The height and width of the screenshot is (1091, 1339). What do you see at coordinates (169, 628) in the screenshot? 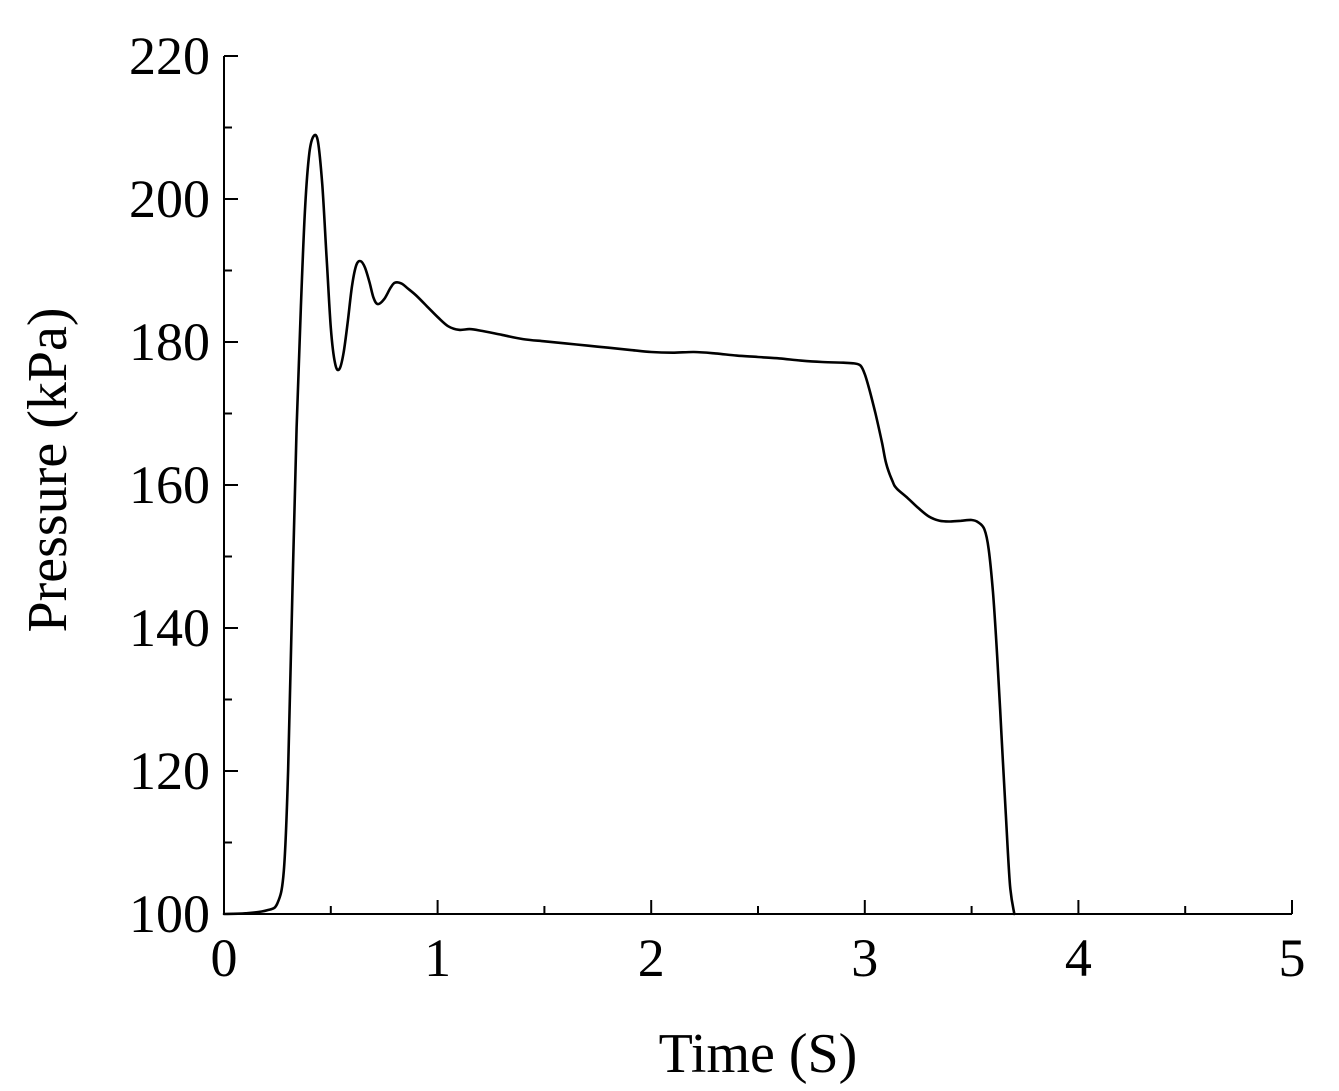
I see `y-tick-label: 140` at bounding box center [169, 628].